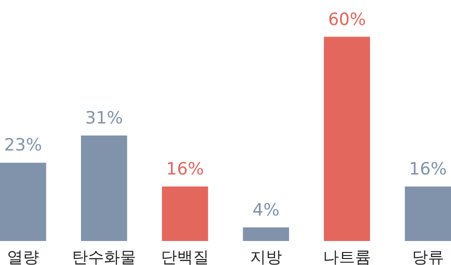  I want to click on x-tick-label: 지방, so click(266, 256).